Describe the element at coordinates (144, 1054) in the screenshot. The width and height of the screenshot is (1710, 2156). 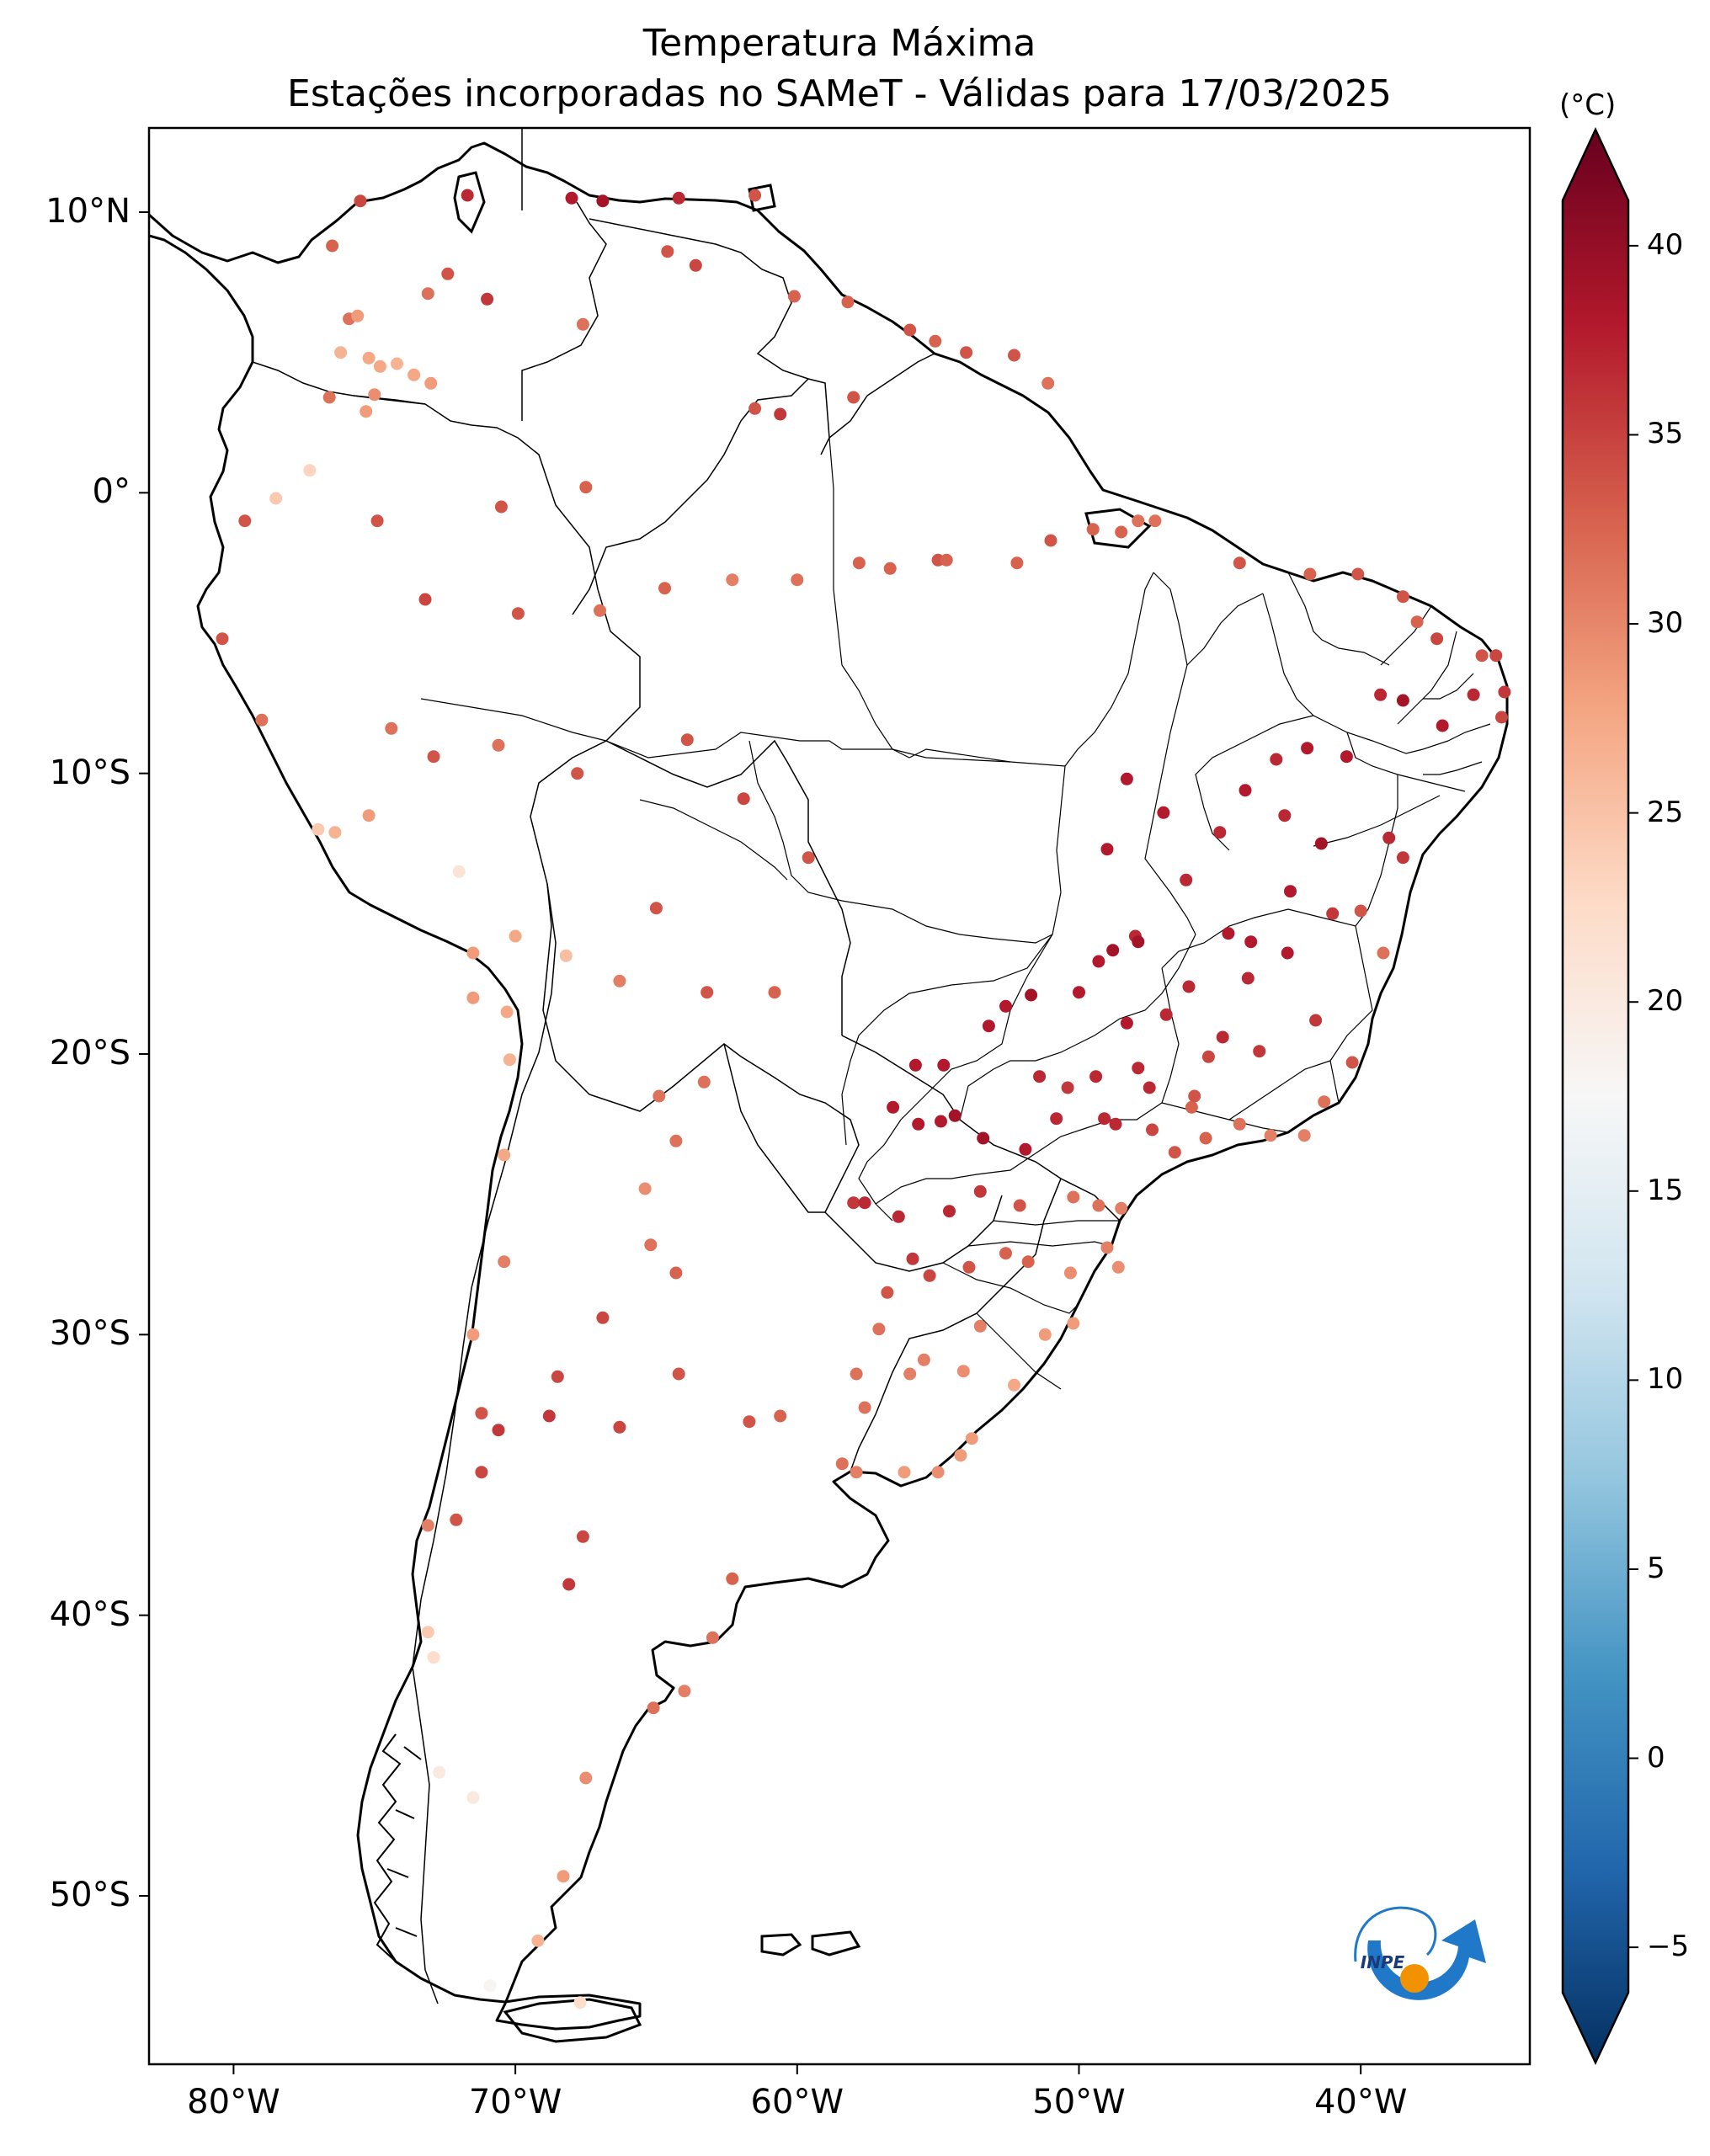
I see `latitude-tick-marks` at that location.